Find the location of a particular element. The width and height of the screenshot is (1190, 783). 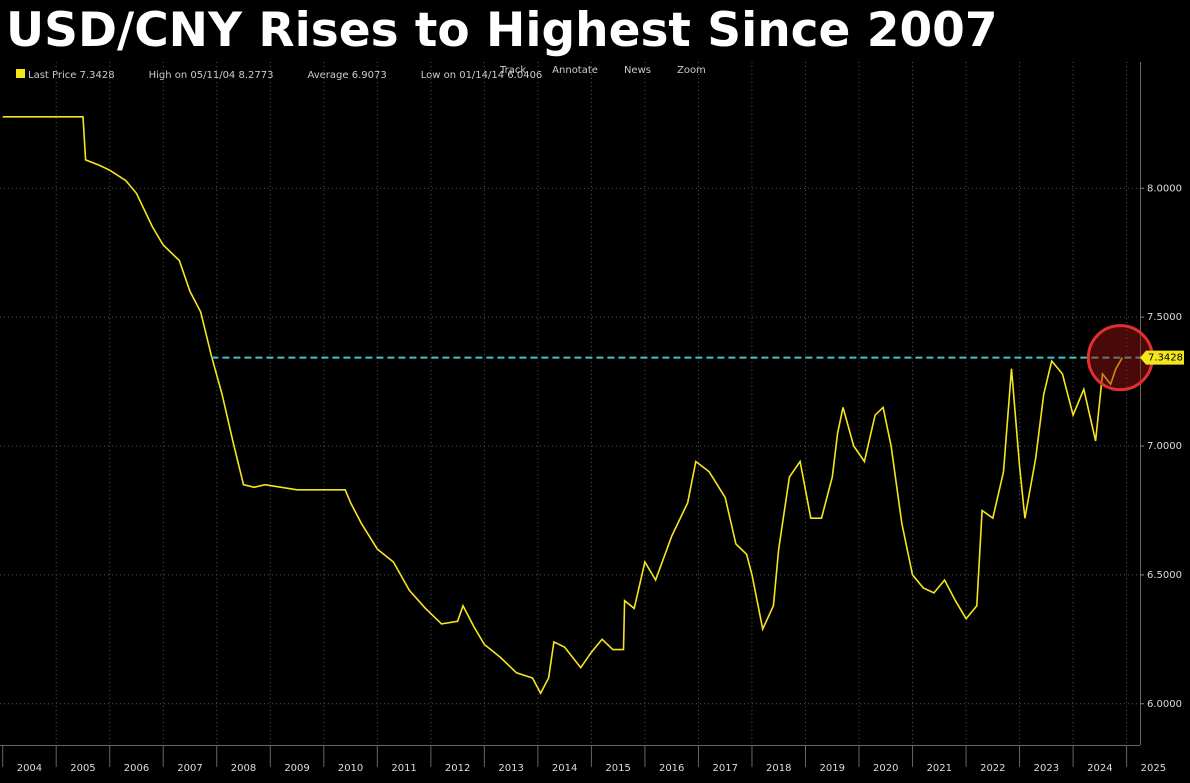

legend-swatch is located at coordinates (20, 73).